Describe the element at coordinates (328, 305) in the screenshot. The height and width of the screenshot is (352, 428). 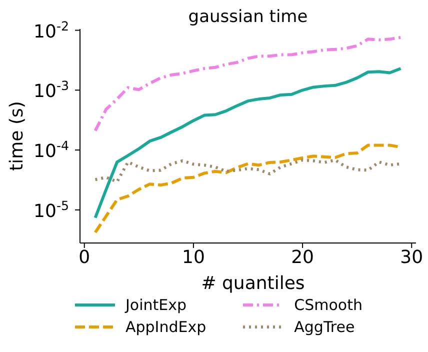
I see `legend-label: CSmooth` at that location.